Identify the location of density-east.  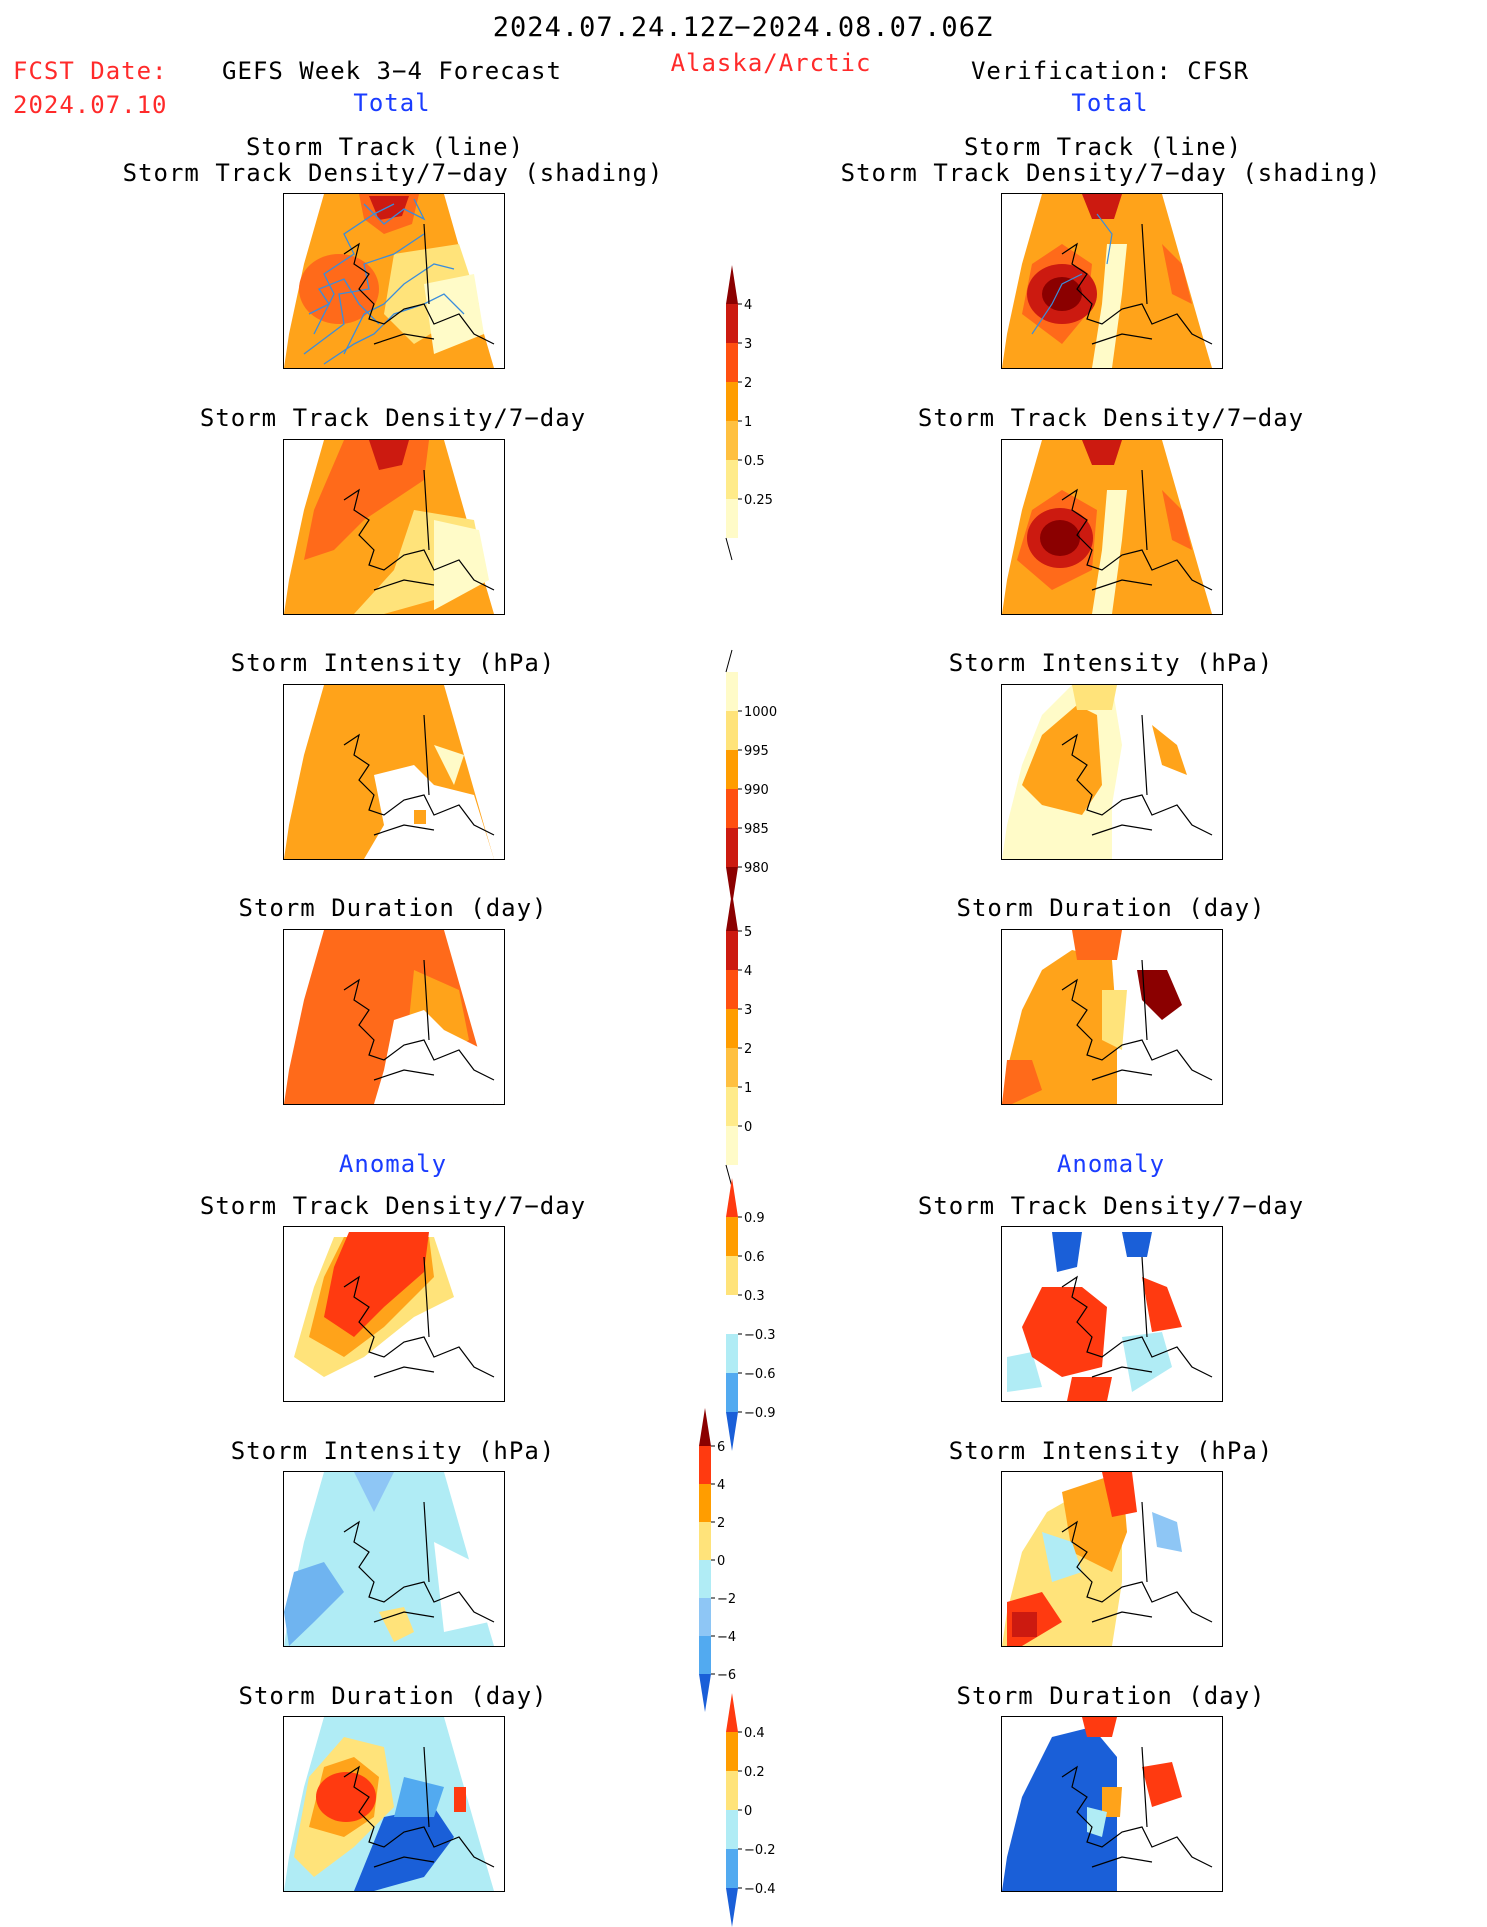
(1177, 520).